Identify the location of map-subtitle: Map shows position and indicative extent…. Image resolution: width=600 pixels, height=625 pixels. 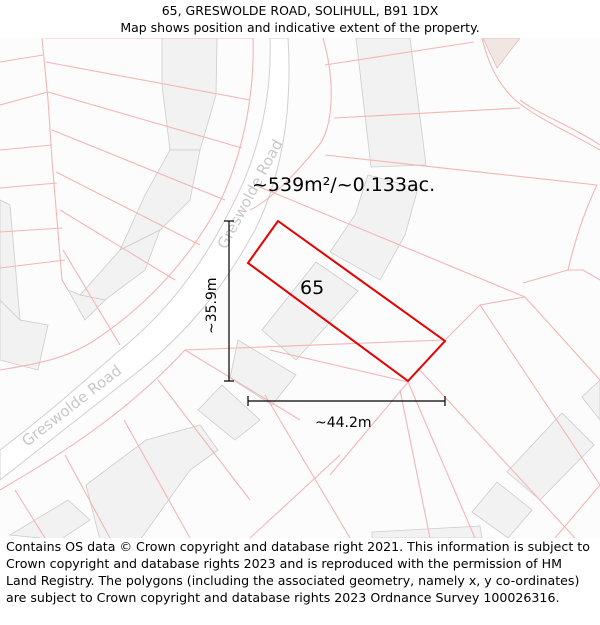
(300, 27).